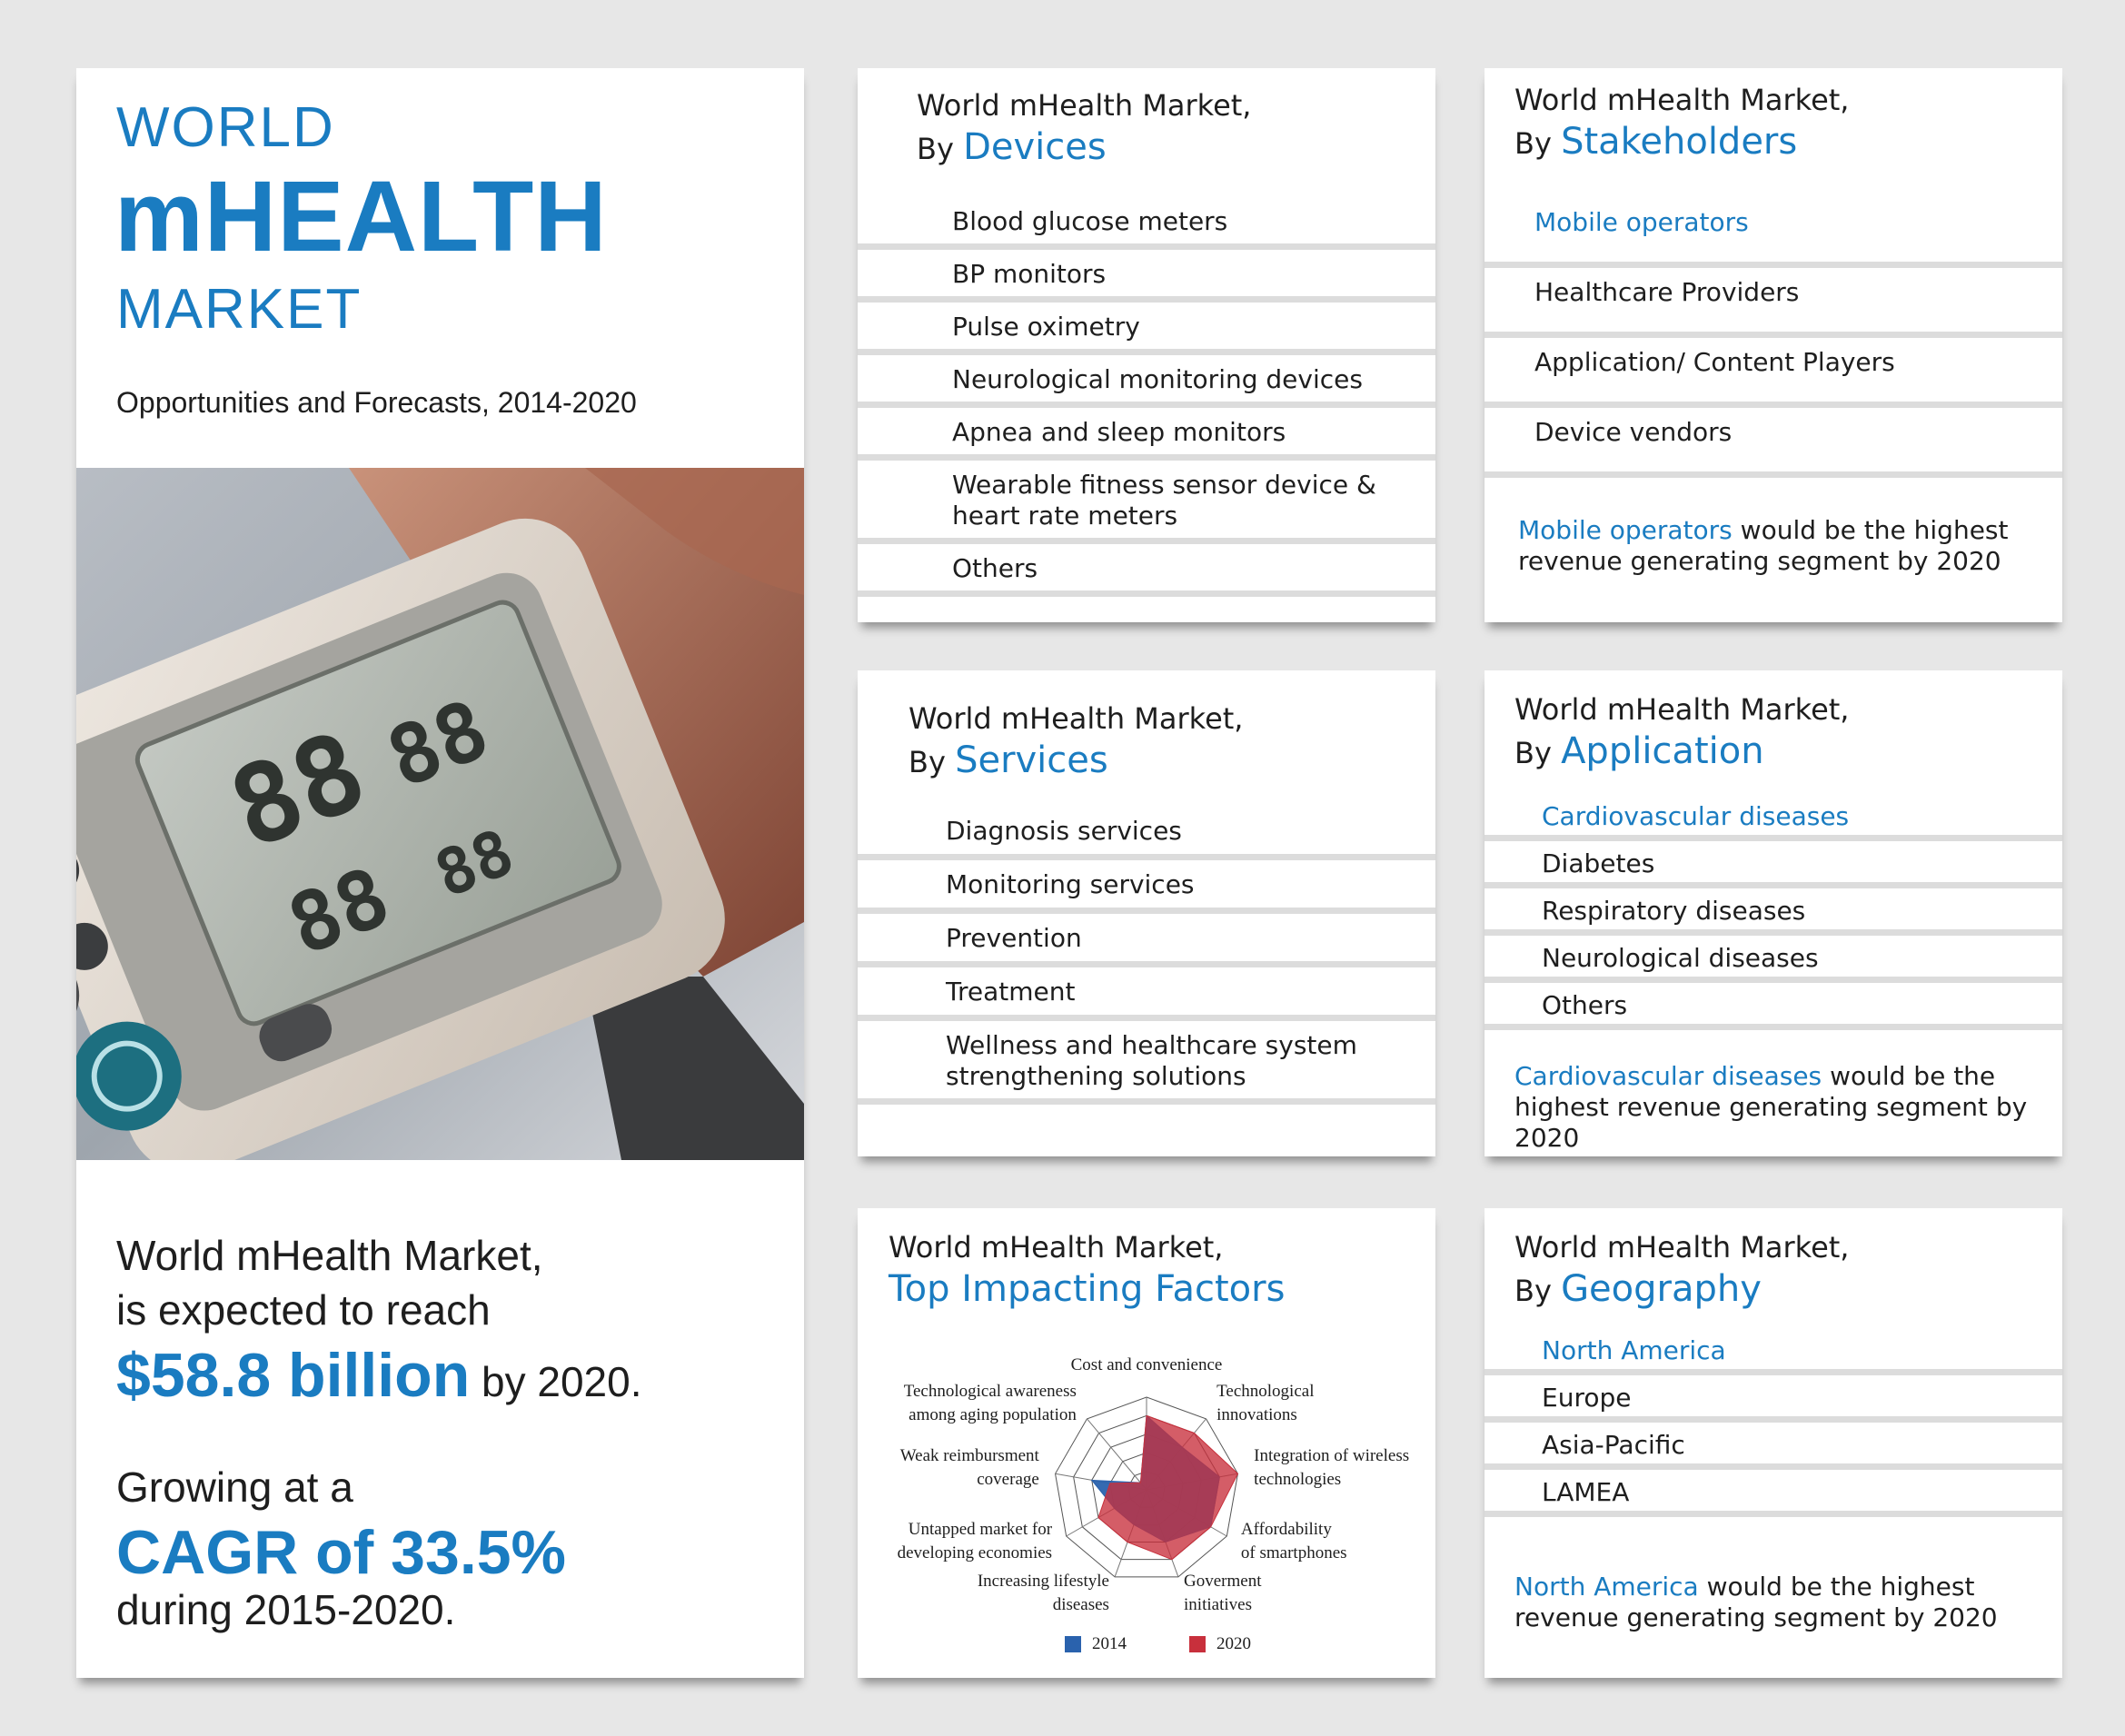 The image size is (2125, 1736). I want to click on services-header: World mHealth Market, By Services, so click(1076, 740).